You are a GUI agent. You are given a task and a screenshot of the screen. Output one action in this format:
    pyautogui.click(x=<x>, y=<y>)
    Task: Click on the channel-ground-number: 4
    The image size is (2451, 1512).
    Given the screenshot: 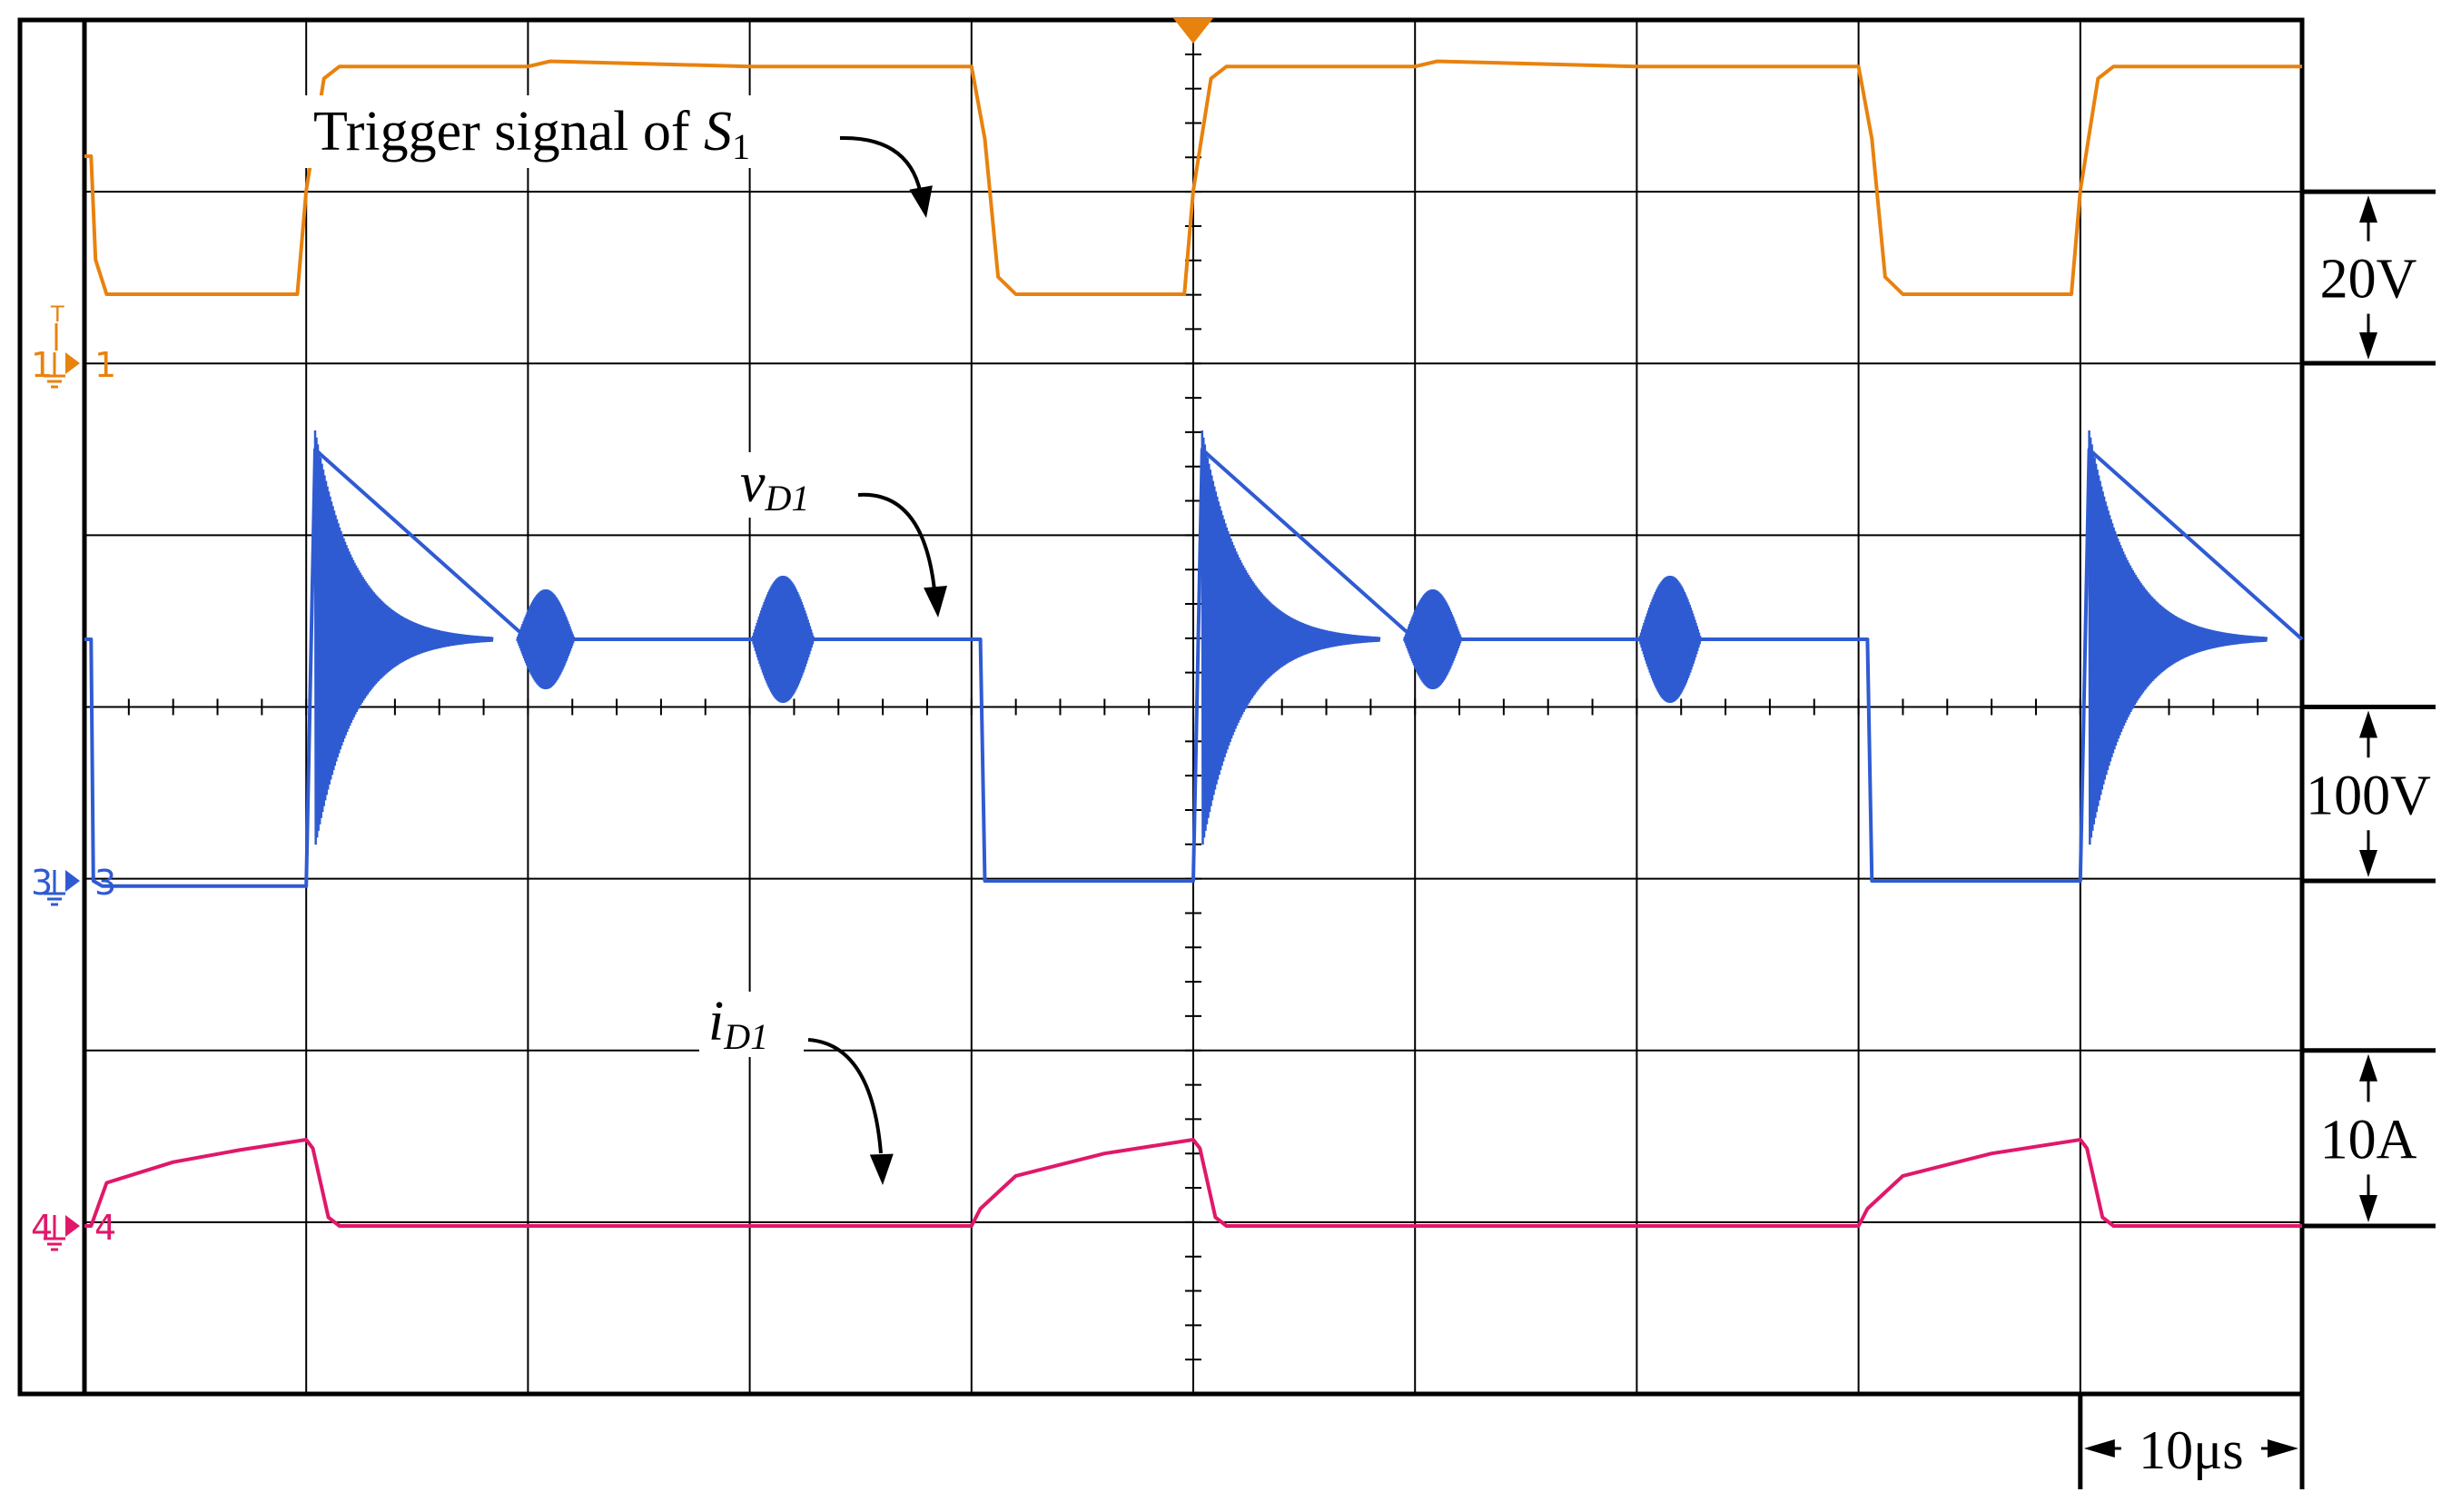 What is the action you would take?
    pyautogui.click(x=42, y=1228)
    